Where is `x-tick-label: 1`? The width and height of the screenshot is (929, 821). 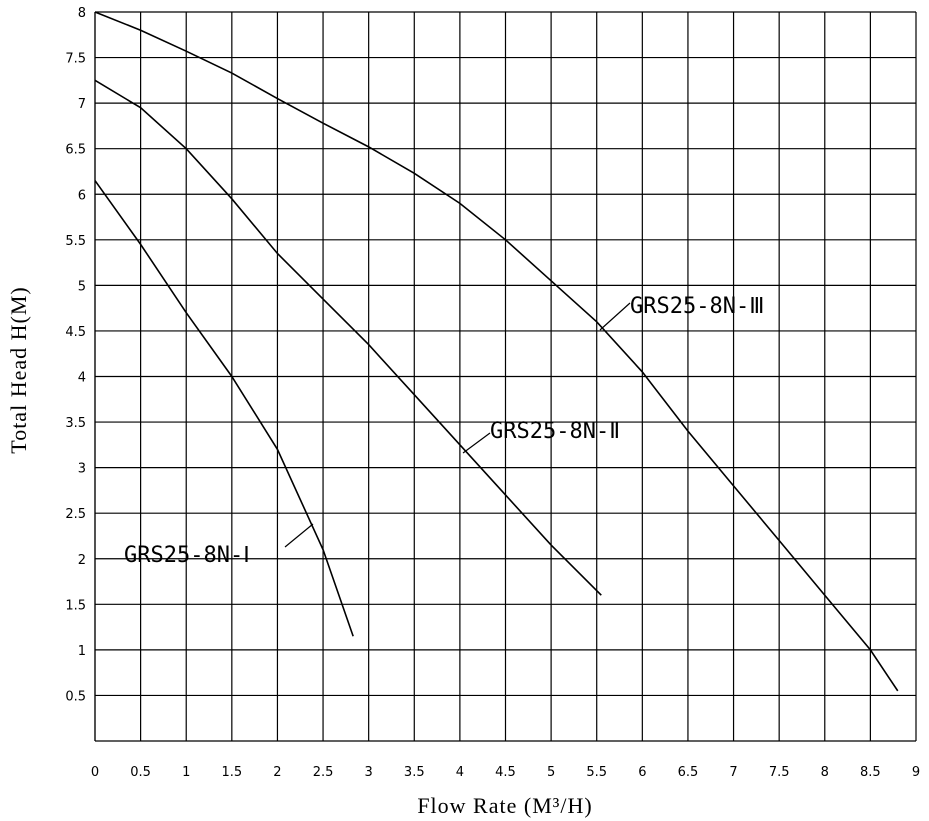
x-tick-label: 1 is located at coordinates (186, 772).